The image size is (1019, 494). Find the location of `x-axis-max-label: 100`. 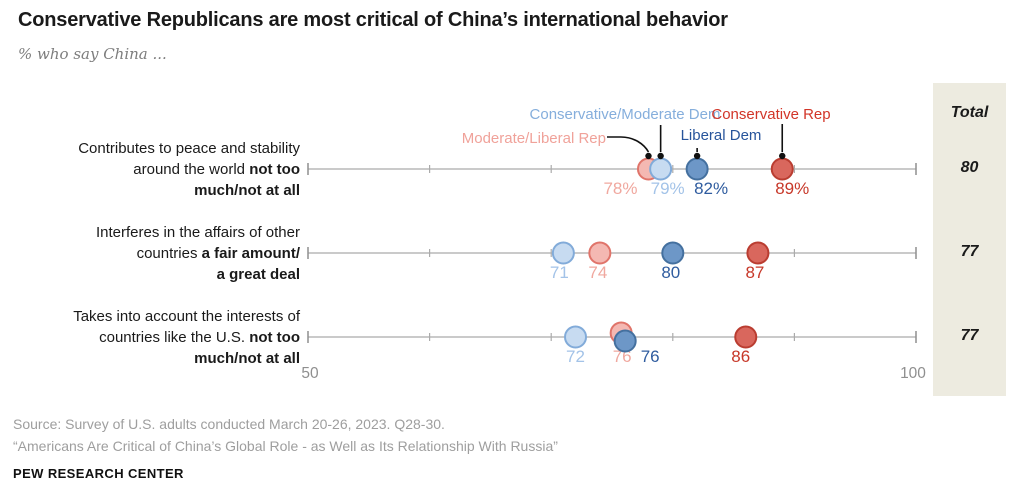

x-axis-max-label: 100 is located at coordinates (913, 373).